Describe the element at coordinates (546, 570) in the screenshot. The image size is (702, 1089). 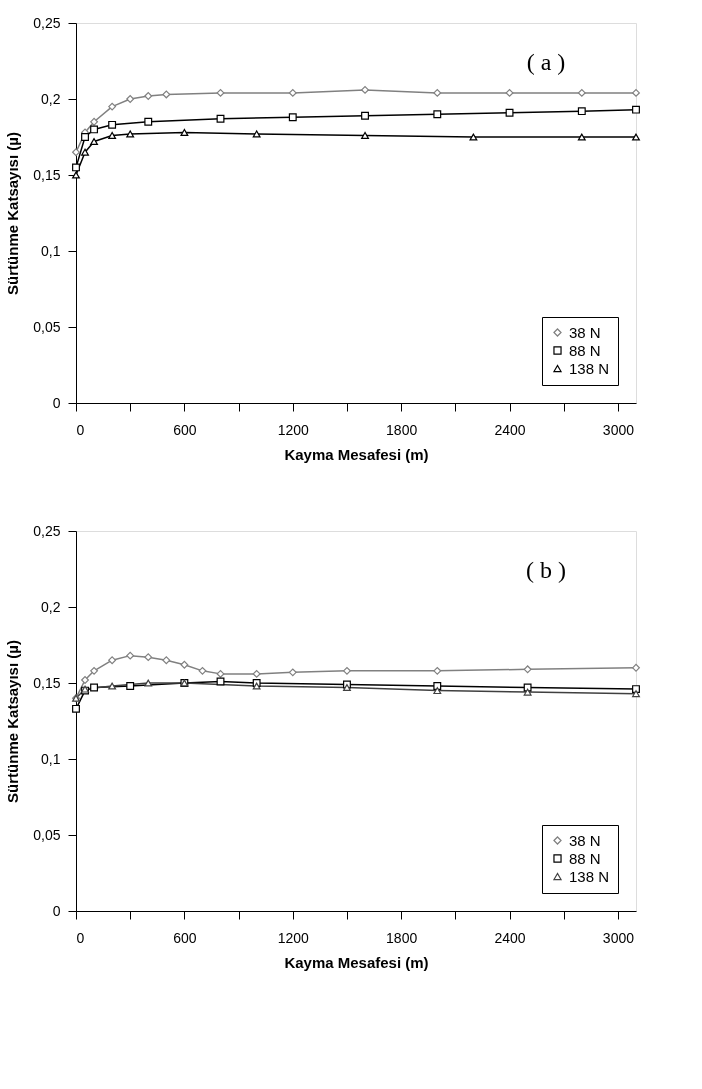
I see `annotation: ( b )` at that location.